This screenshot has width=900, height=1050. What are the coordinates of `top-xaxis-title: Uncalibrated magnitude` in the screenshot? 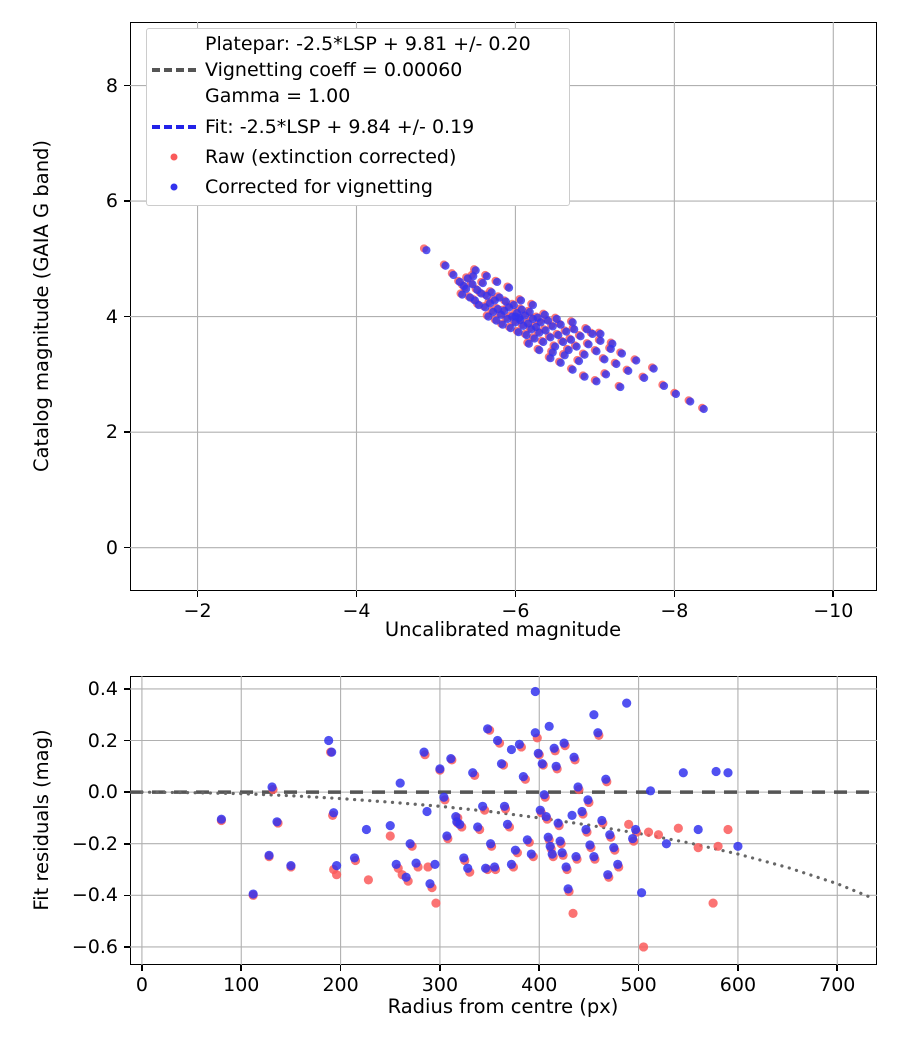 It's located at (503, 629).